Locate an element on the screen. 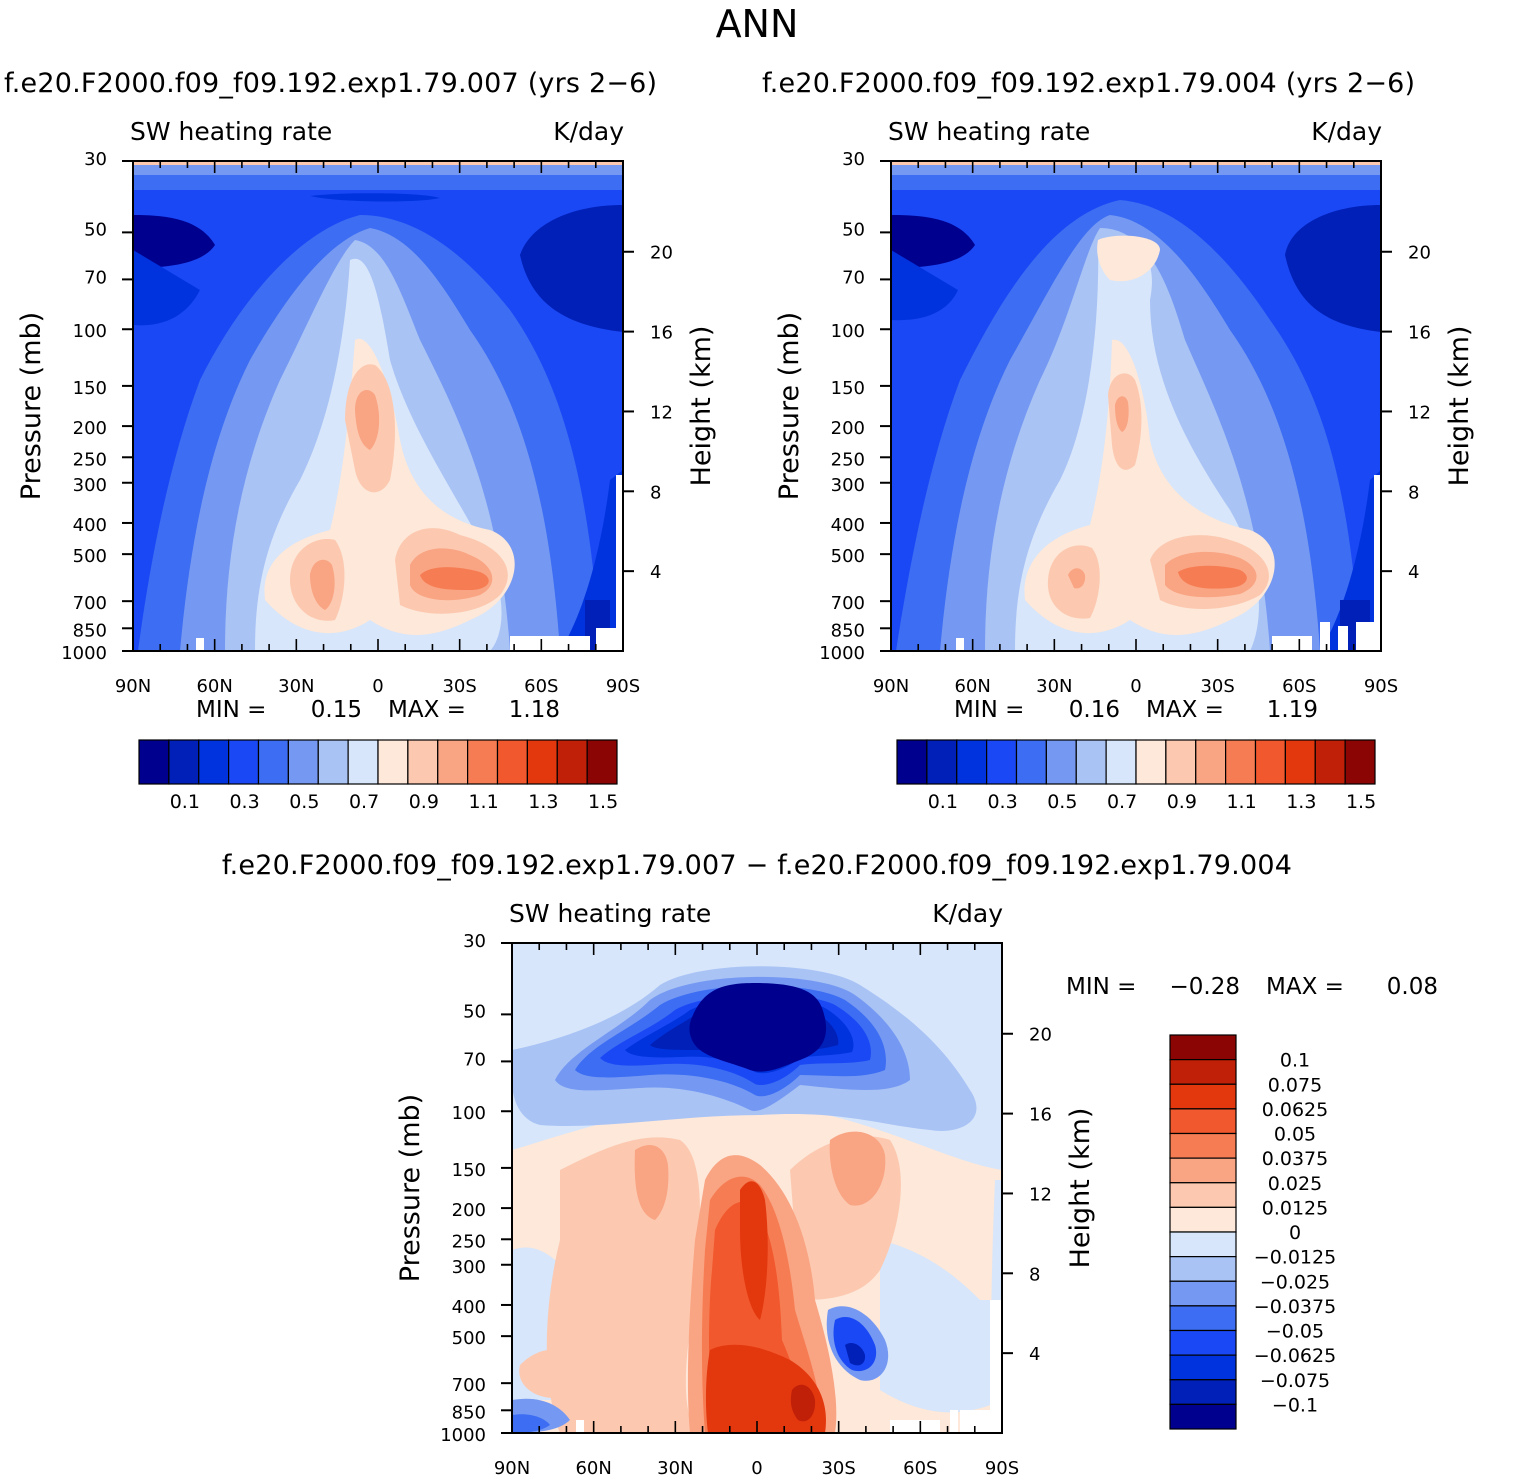  panel2-colorbar-level-0: 0.1 is located at coordinates (943, 802).